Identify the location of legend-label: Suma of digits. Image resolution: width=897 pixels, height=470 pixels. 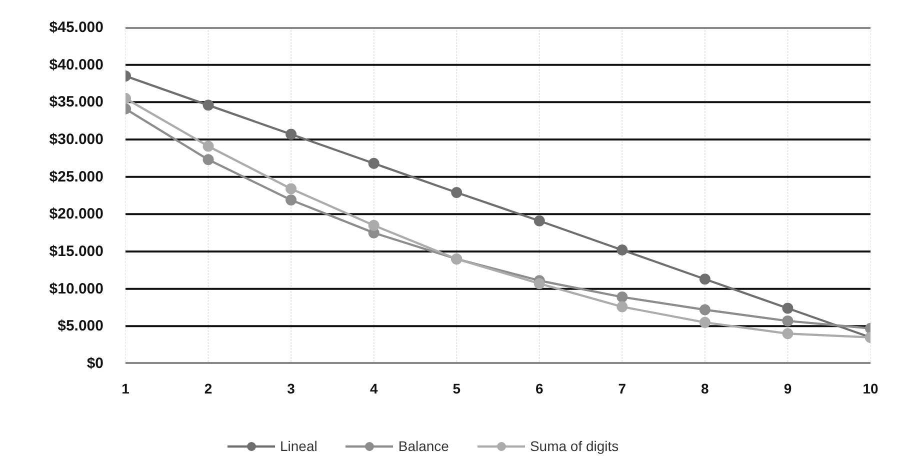
(574, 446).